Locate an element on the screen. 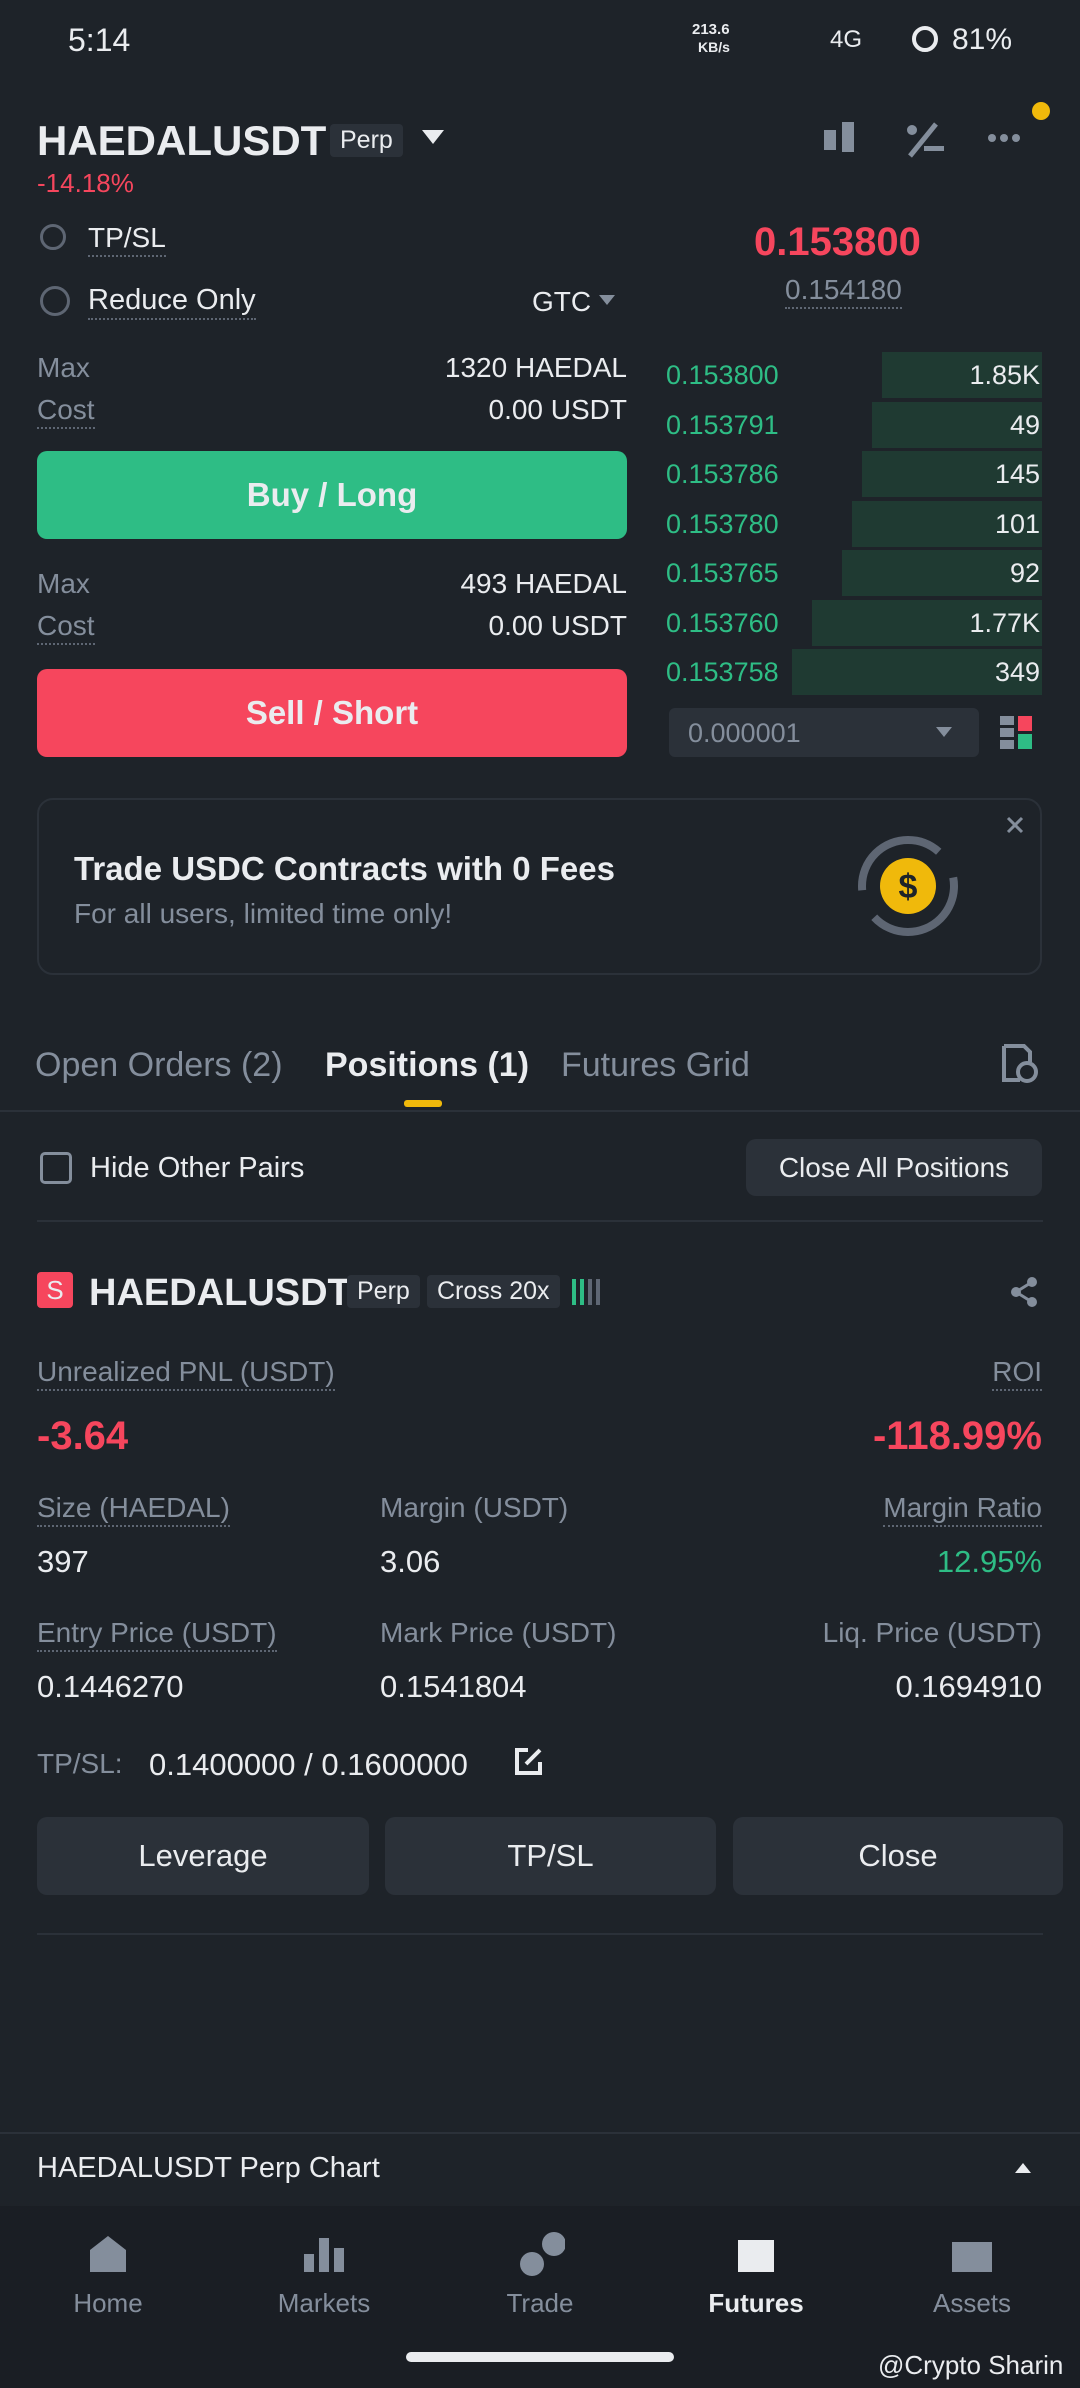  mark-value: 0.1541804 is located at coordinates (453, 1686).